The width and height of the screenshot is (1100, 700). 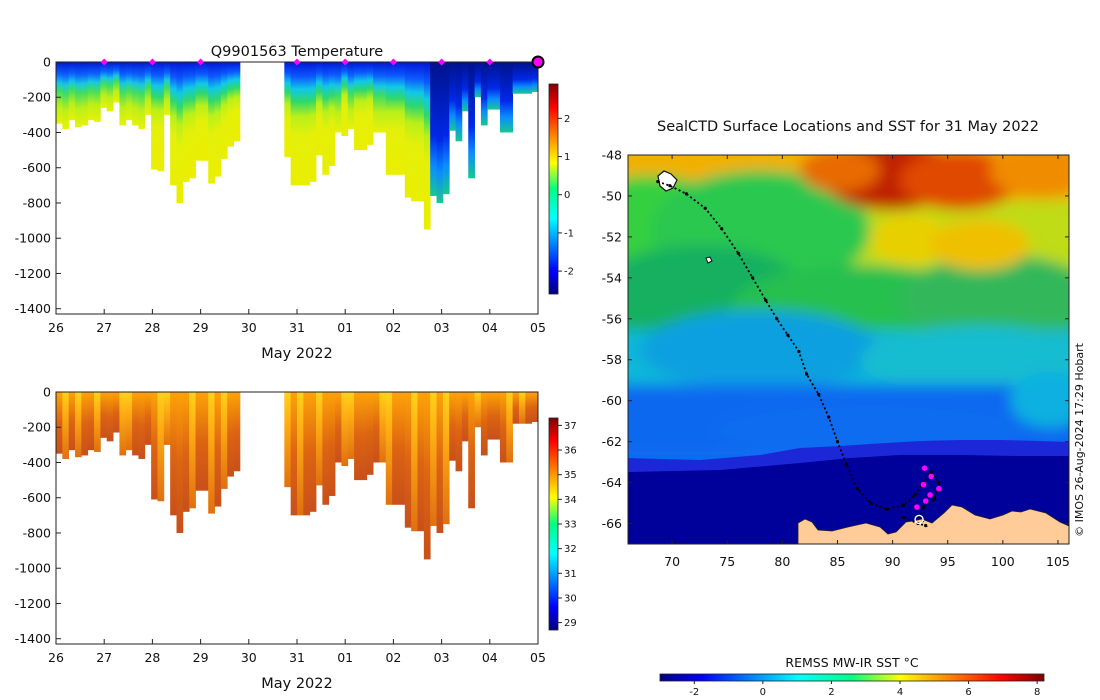 What do you see at coordinates (612, 482) in the screenshot?
I see `lat-tick-label: -64` at bounding box center [612, 482].